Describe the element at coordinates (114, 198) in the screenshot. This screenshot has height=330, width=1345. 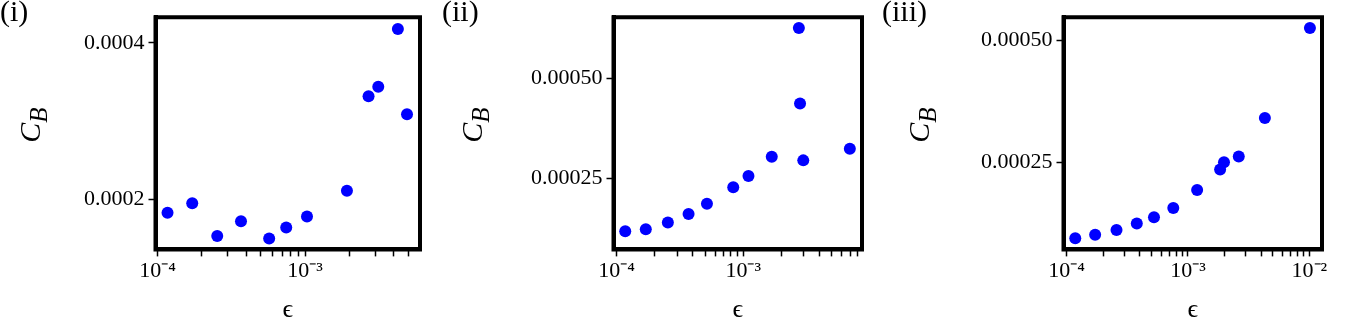
I see `y-tick-label: 0.0002` at that location.